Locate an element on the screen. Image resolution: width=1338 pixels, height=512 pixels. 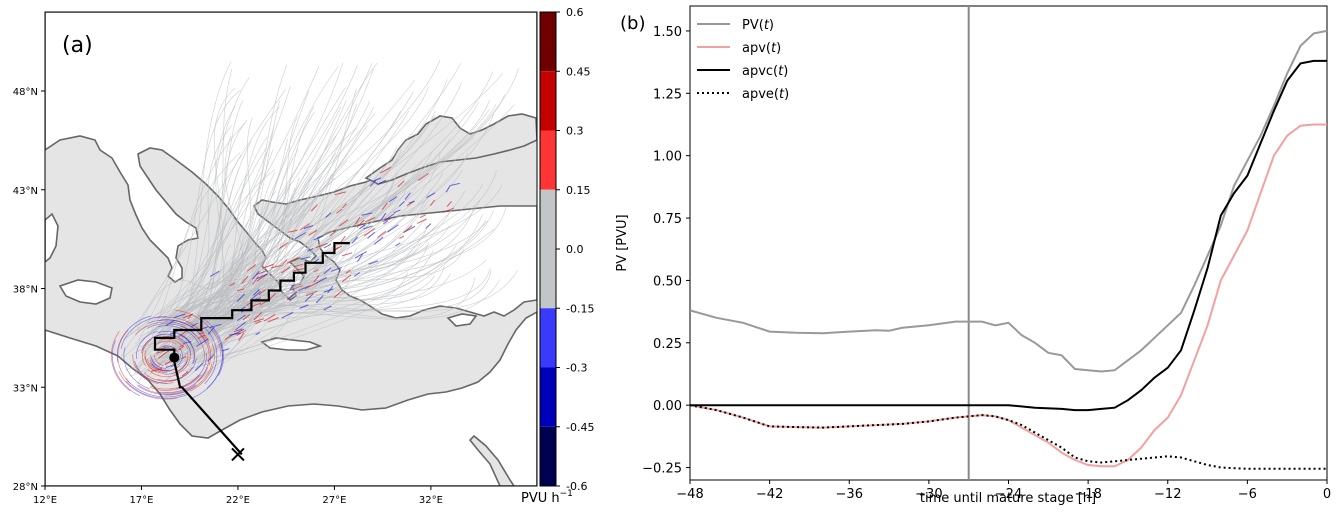
colorbar-tick-label: 0.0 is located at coordinates (575, 249).